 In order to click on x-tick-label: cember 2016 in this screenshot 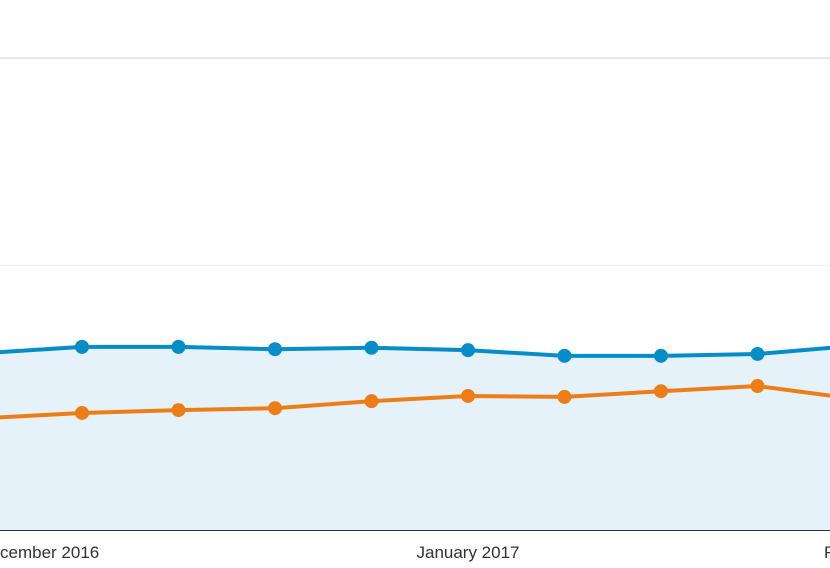, I will do `click(49, 552)`.